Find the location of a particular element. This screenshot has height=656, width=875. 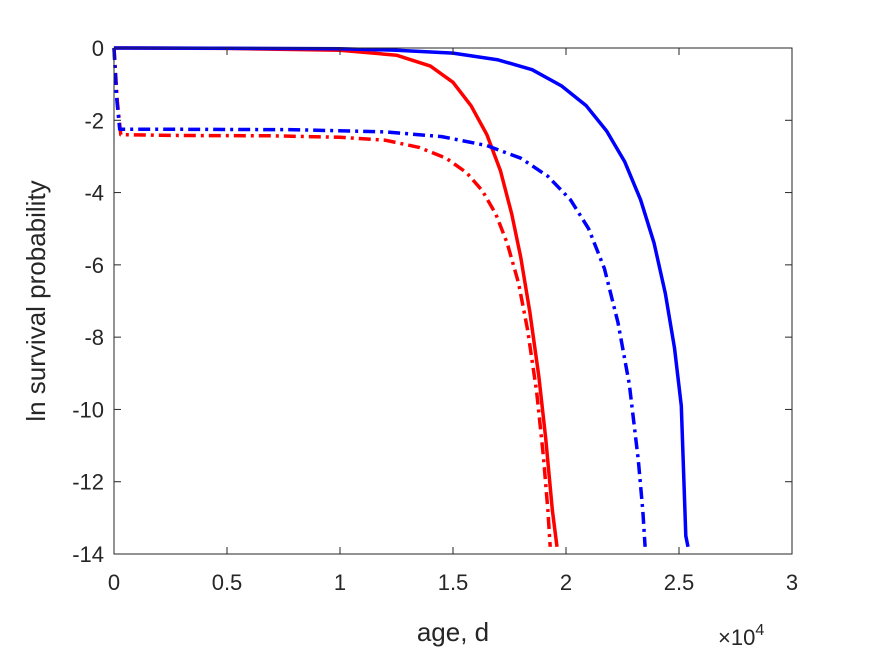

y-tick-label: -2 is located at coordinates (94, 120).